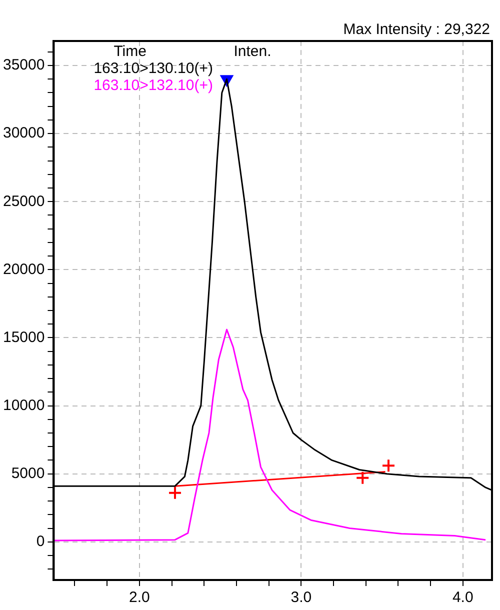  Describe the element at coordinates (28, 473) in the screenshot. I see `y-tick-label: 5000` at that location.